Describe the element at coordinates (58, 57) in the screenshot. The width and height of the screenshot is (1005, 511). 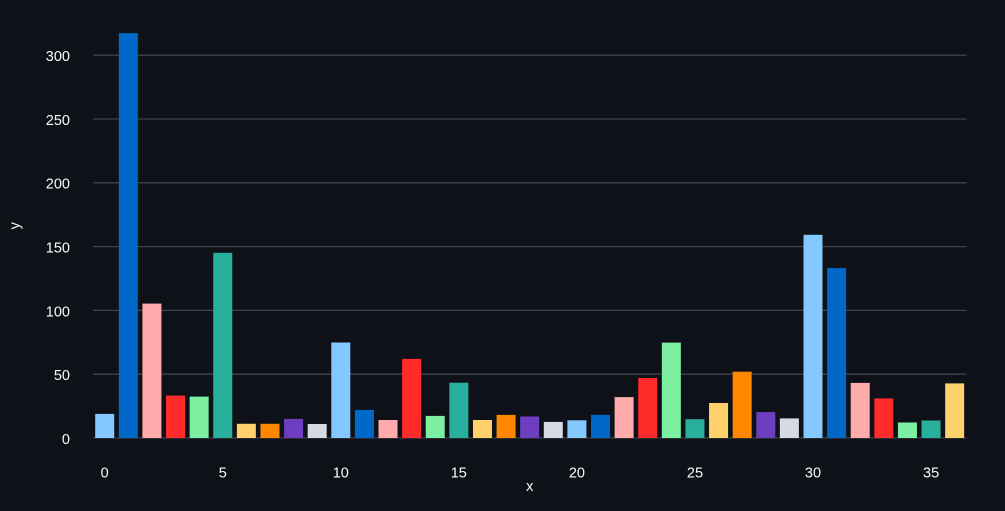
I see `svg-text: 300` at that location.